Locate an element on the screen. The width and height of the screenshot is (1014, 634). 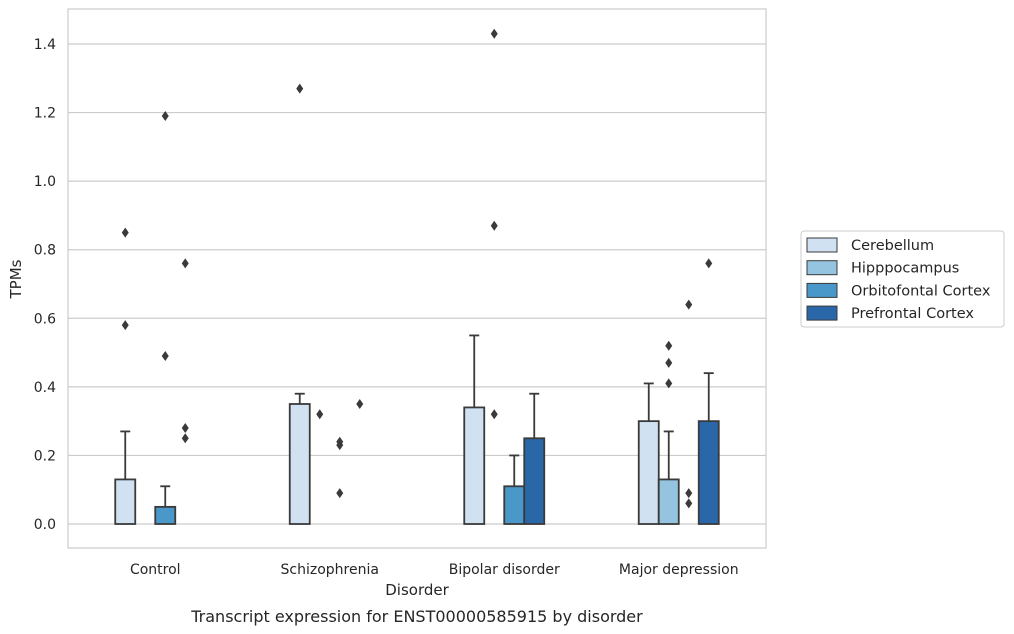
legend-label: Hipppocampus is located at coordinates (905, 269).